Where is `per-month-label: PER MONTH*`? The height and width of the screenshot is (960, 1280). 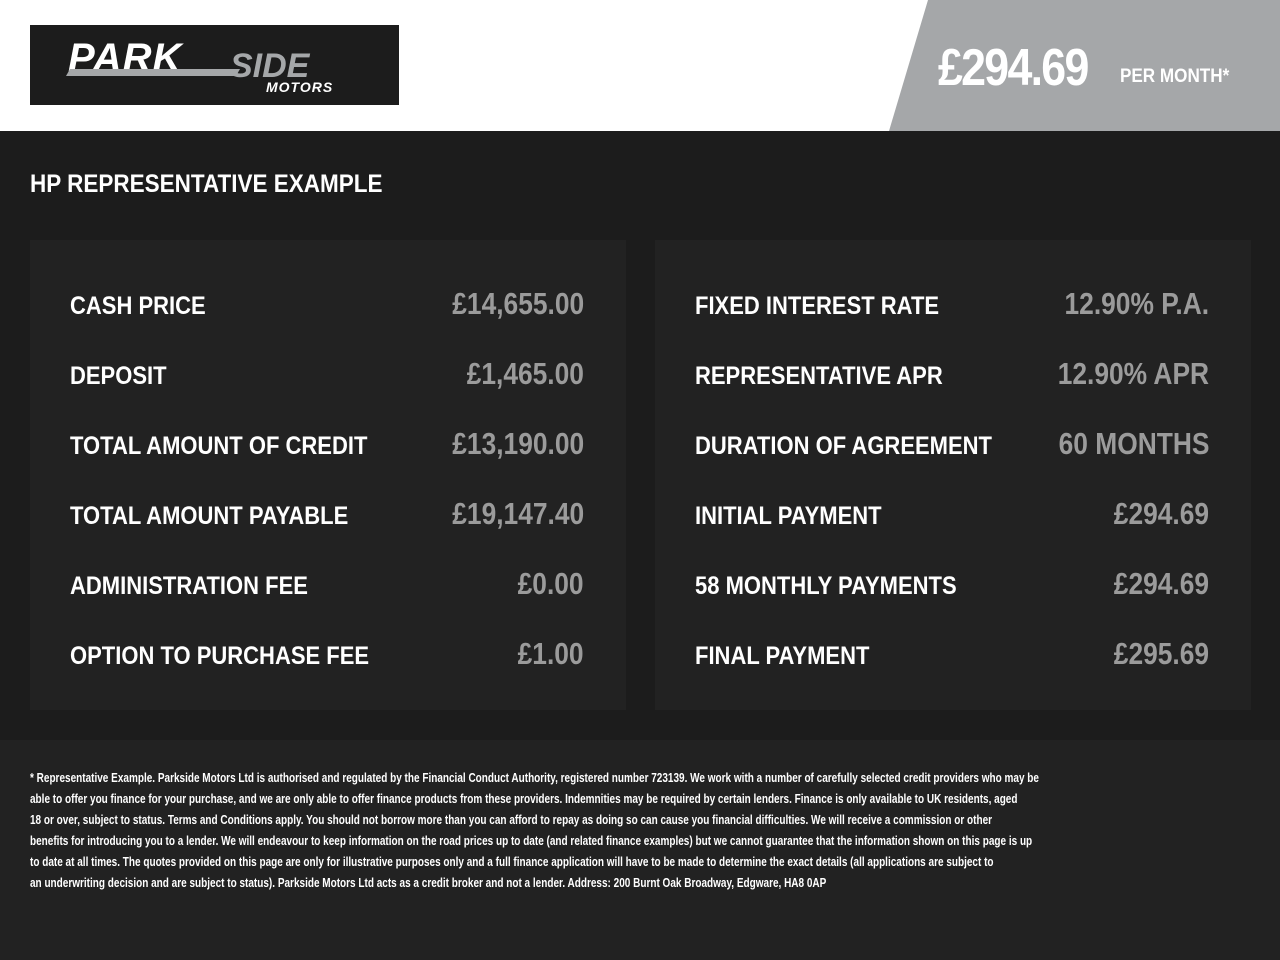 per-month-label: PER MONTH* is located at coordinates (1175, 76).